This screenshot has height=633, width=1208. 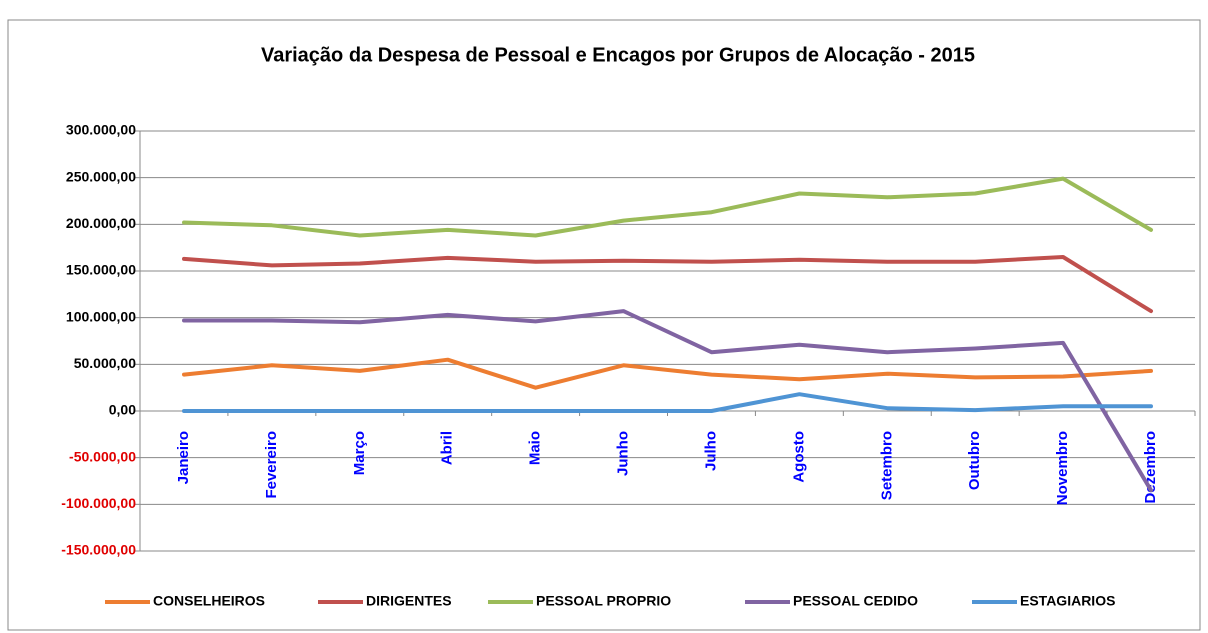 What do you see at coordinates (101, 223) in the screenshot?
I see `y-tick-label: 200.000,00` at bounding box center [101, 223].